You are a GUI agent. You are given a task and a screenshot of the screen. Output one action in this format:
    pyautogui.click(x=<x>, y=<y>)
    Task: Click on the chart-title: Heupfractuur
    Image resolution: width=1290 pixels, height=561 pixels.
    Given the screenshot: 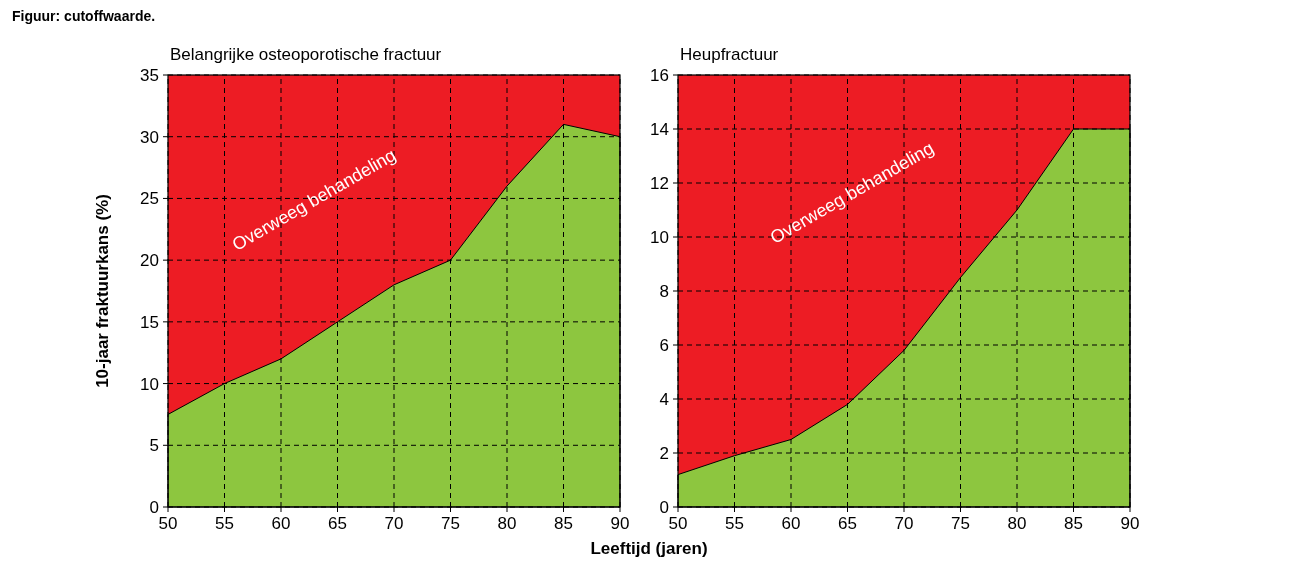 What is the action you would take?
    pyautogui.click(x=729, y=54)
    